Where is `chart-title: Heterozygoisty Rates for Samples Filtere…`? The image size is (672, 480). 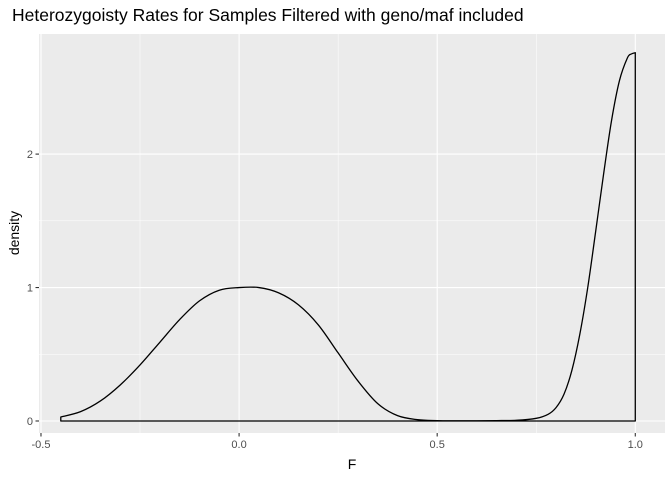 chart-title: Heterozygoisty Rates for Samples Filtere… is located at coordinates (268, 15).